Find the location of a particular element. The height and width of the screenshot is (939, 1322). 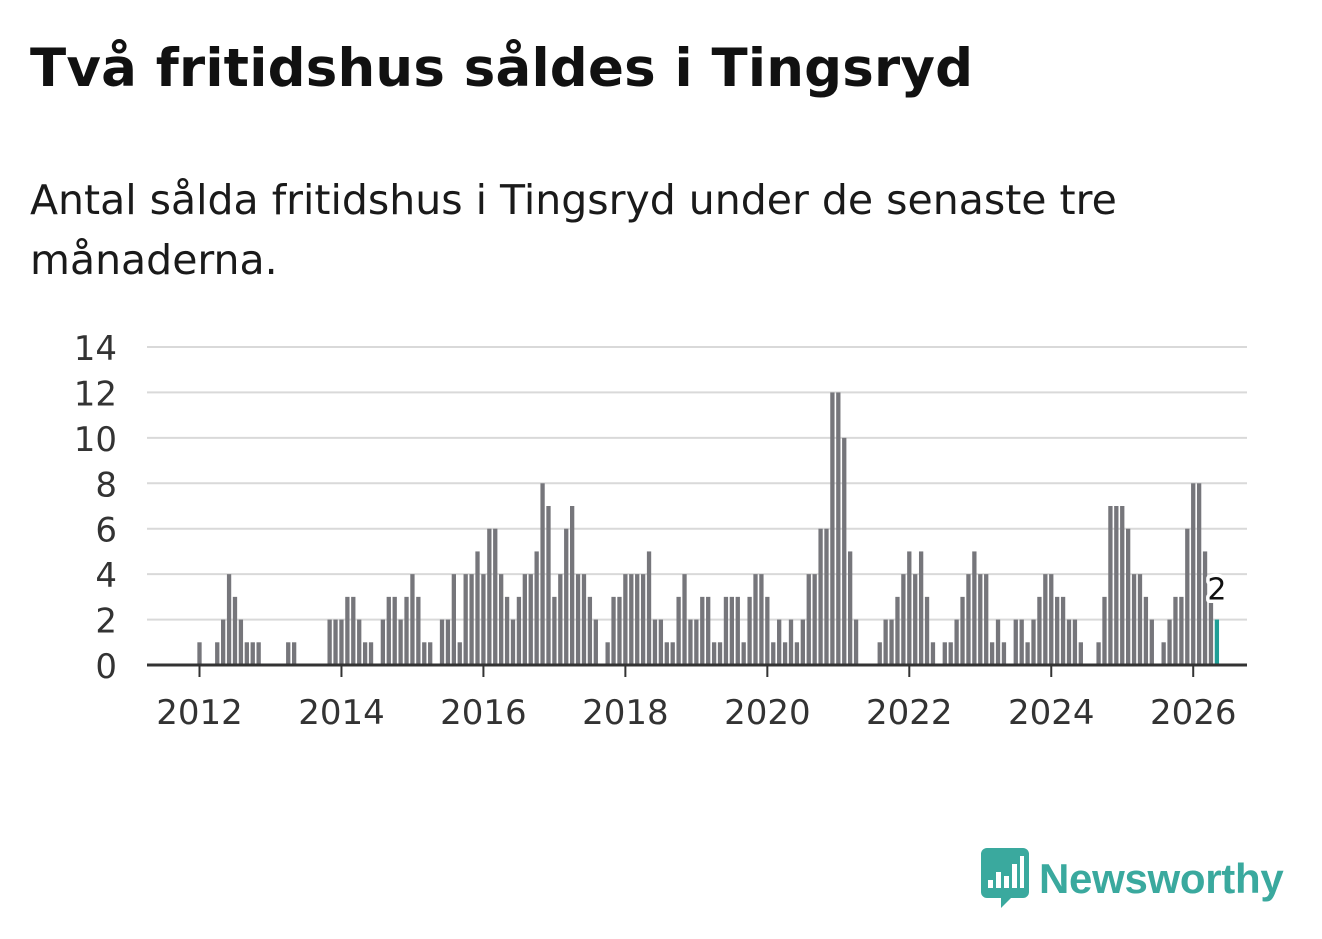

x-tick-label: 2018 is located at coordinates (625, 713).